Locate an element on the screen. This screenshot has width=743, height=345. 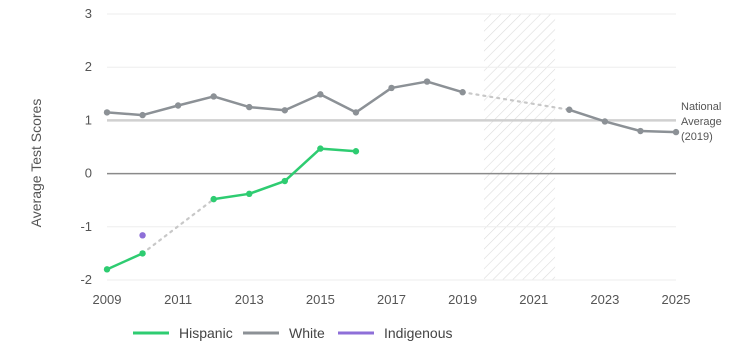
x-tick-label: 2009 is located at coordinates (107, 299).